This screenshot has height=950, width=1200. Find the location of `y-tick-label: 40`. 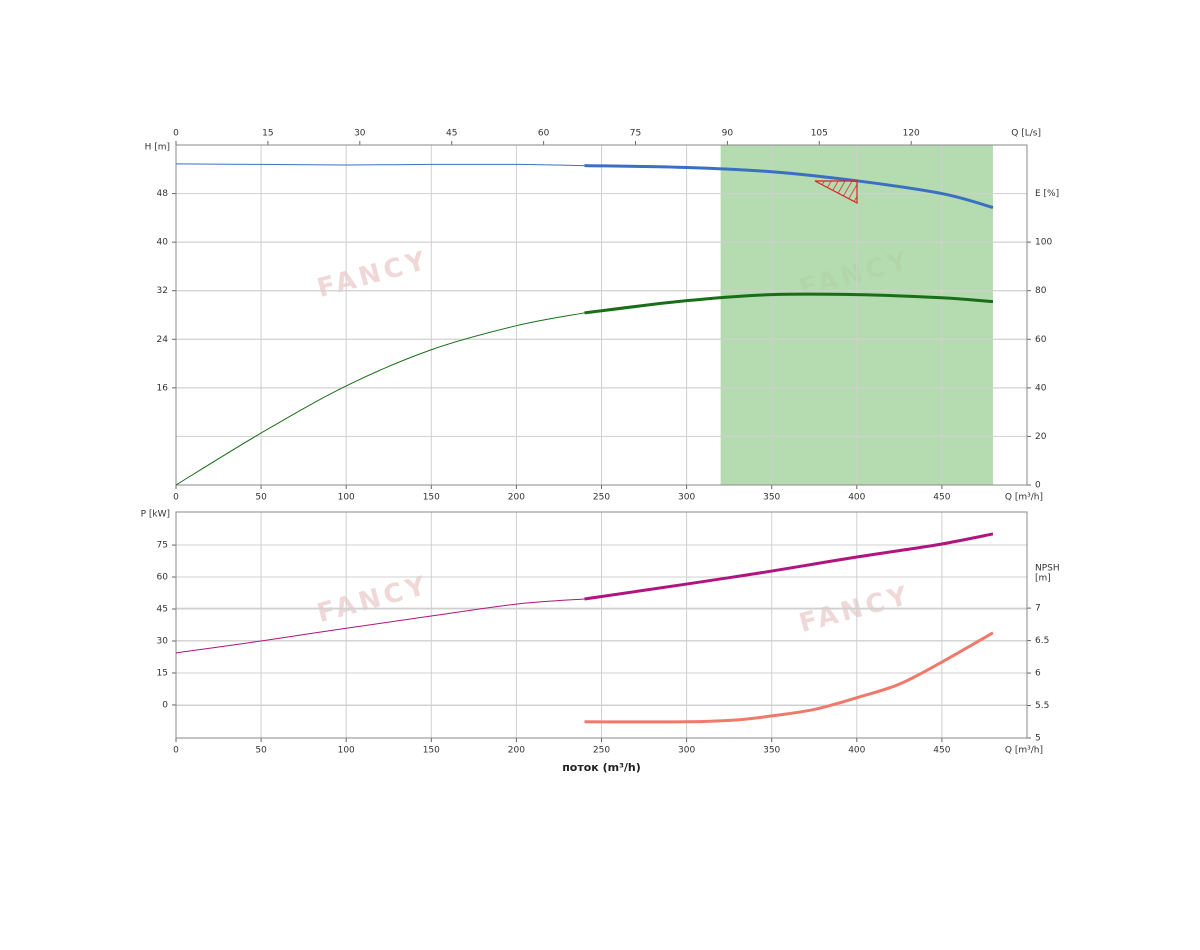

y-tick-label: 40 is located at coordinates (163, 243).